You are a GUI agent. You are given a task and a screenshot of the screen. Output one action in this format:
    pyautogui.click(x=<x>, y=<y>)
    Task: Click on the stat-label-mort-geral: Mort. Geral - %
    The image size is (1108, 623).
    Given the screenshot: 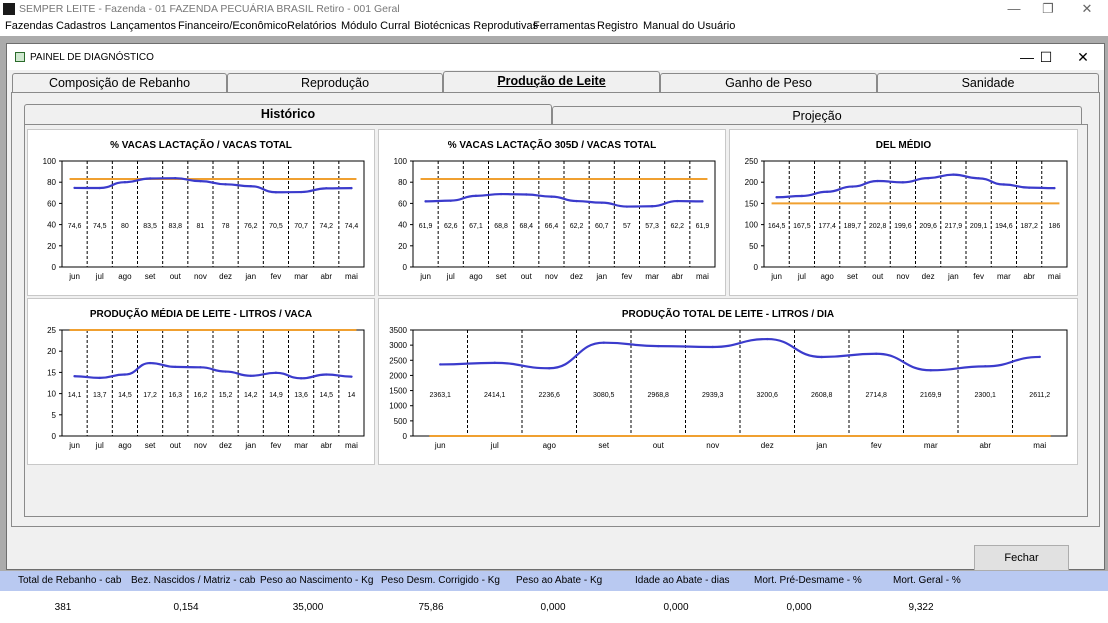 What is the action you would take?
    pyautogui.click(x=927, y=580)
    